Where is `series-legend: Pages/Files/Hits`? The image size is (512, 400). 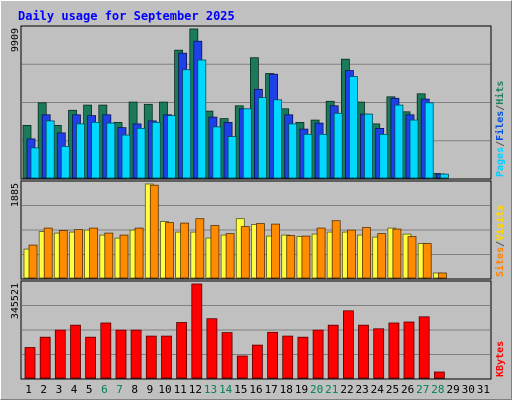 series-legend: Pages/Files/Hits is located at coordinates (500, 129).